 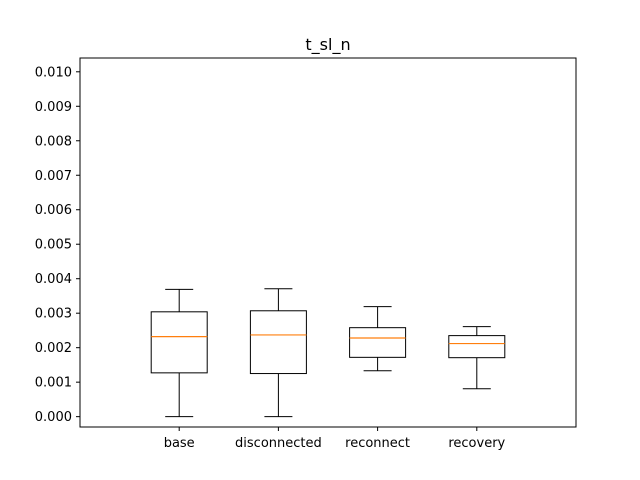 What do you see at coordinates (53, 72) in the screenshot?
I see `y-tick-label: 0.010` at bounding box center [53, 72].